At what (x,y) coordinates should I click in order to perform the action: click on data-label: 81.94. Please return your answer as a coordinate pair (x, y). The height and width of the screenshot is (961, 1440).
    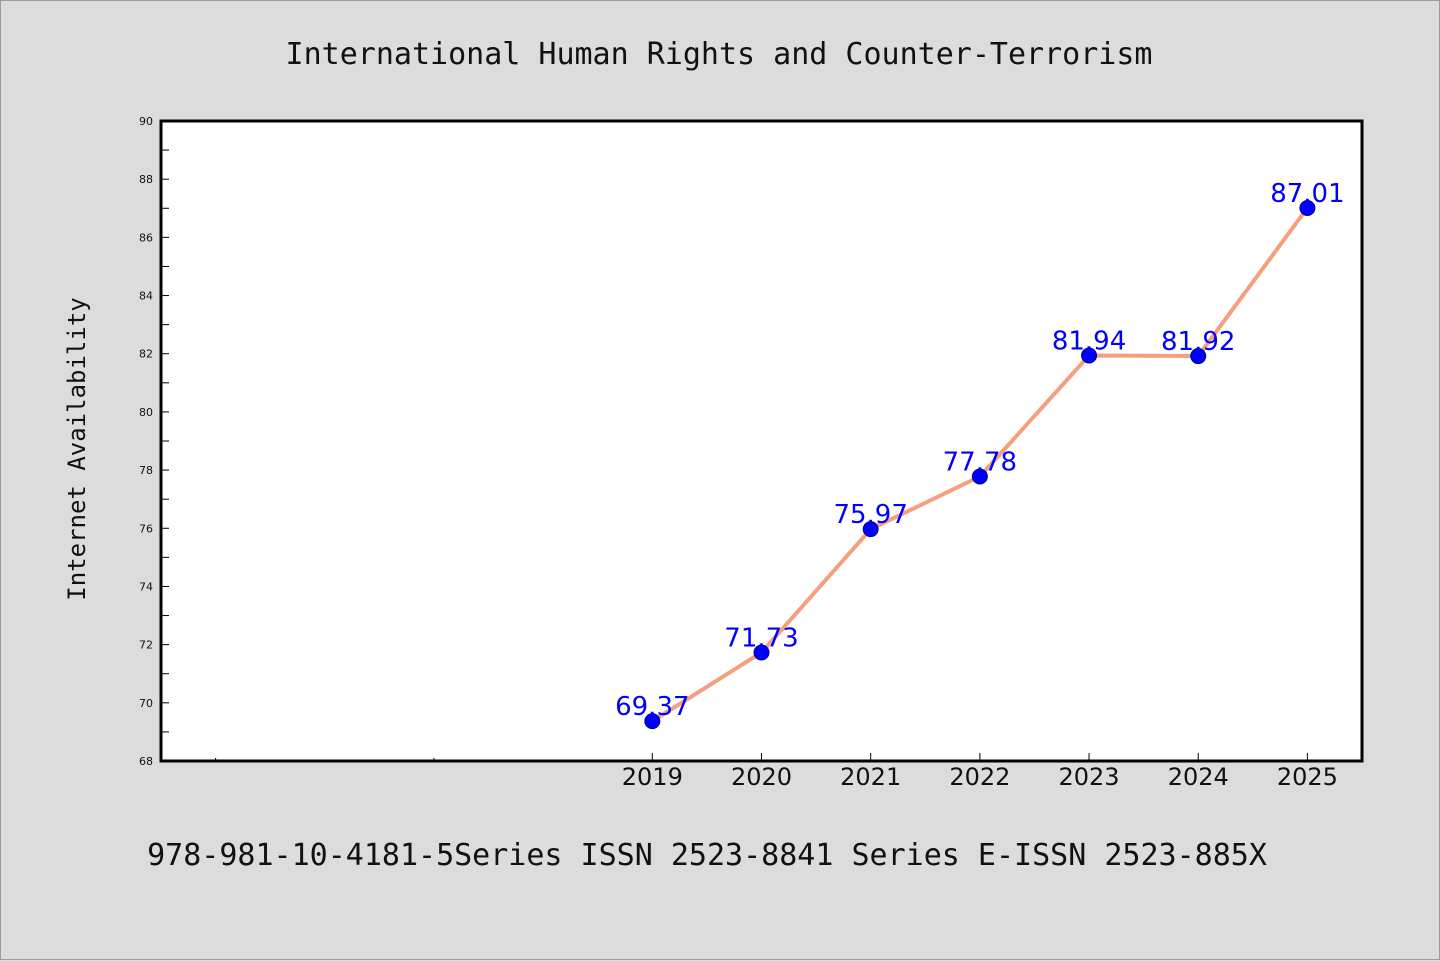
    Looking at the image, I should click on (1089, 341).